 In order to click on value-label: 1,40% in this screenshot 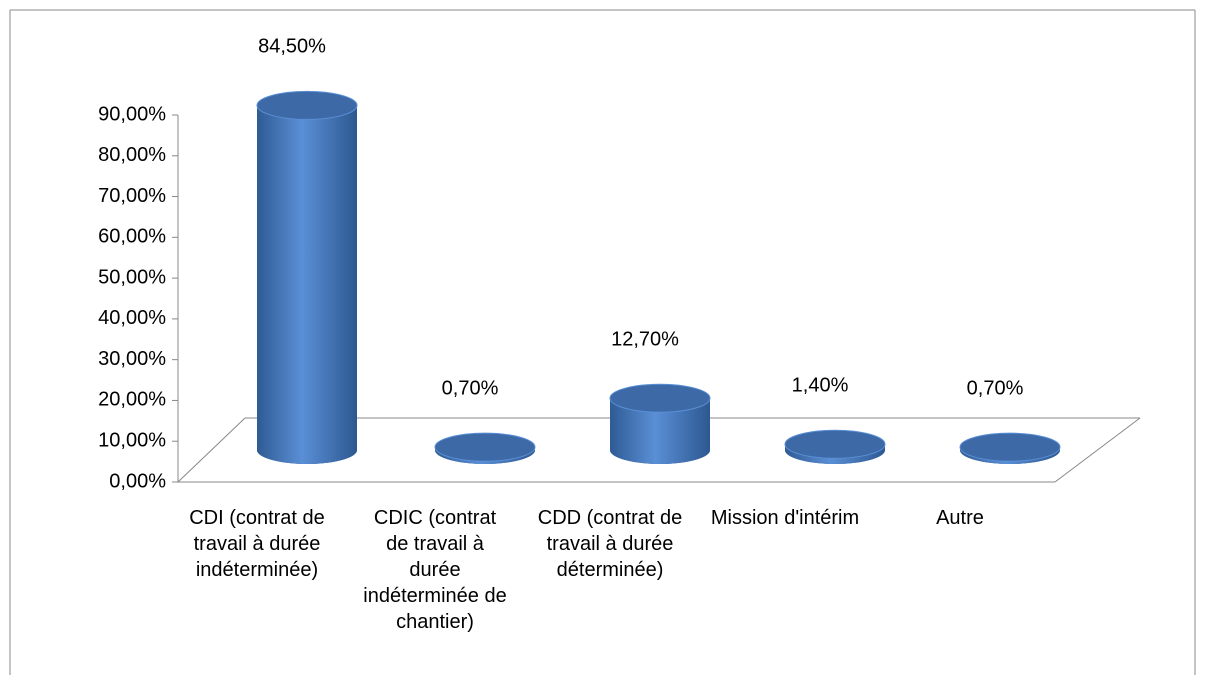, I will do `click(820, 386)`.